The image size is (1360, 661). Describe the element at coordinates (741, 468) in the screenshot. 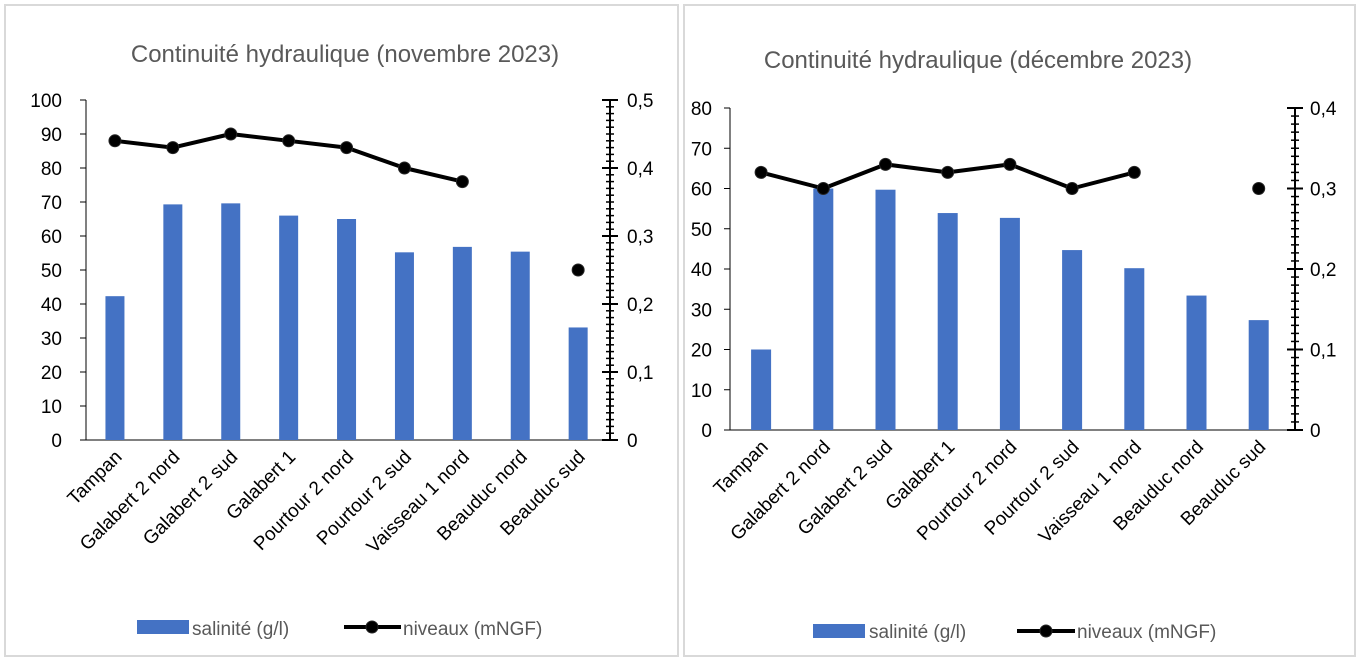

I see `category-label: Tampan` at that location.